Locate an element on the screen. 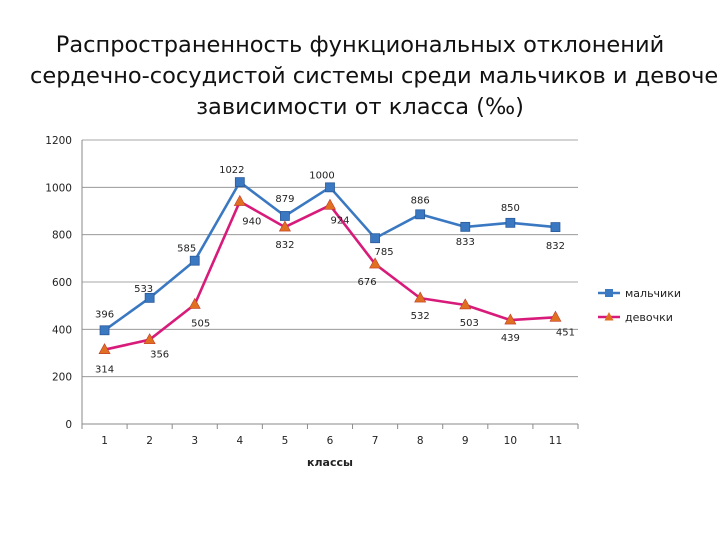 The width and height of the screenshot is (720, 540). x-tick-label: 10 is located at coordinates (510, 441).